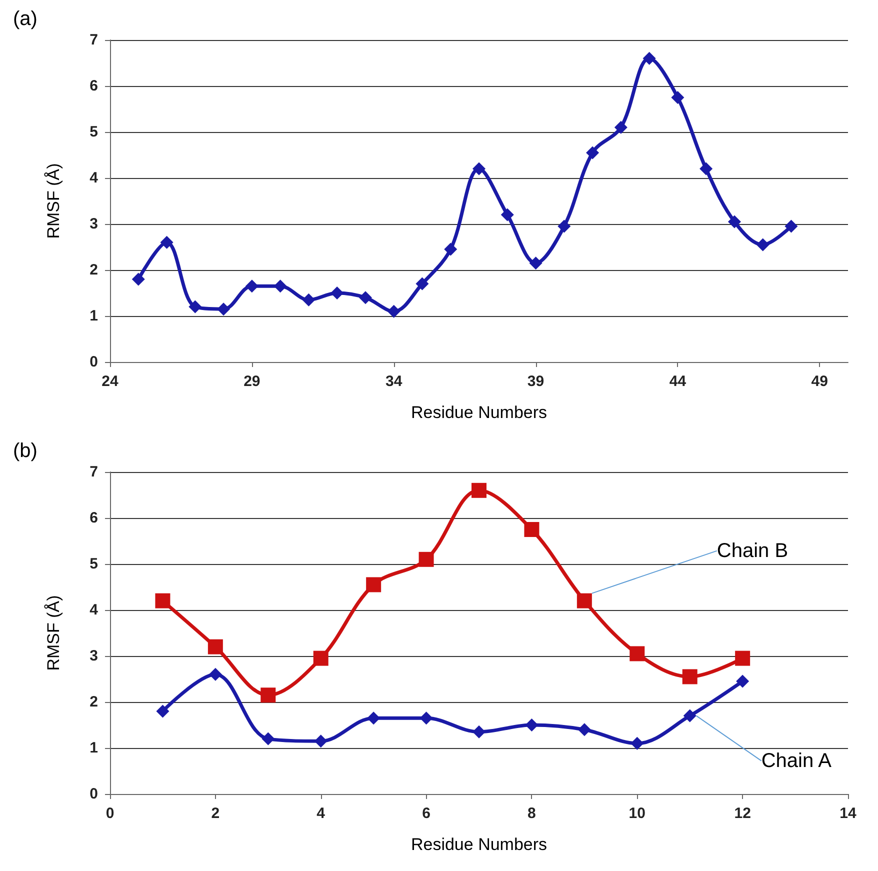  Describe the element at coordinates (25, 451) in the screenshot. I see `chart-title: (b)` at that location.